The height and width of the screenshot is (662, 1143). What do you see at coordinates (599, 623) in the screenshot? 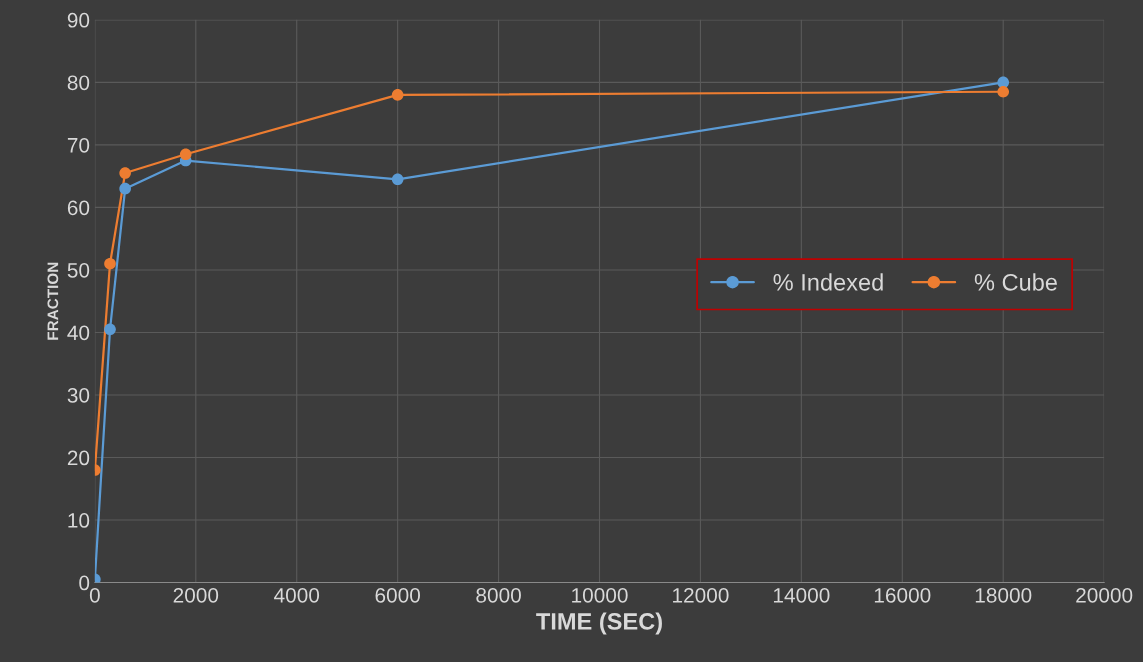
I see `x-axis-title: TIME (SEC)` at bounding box center [599, 623].